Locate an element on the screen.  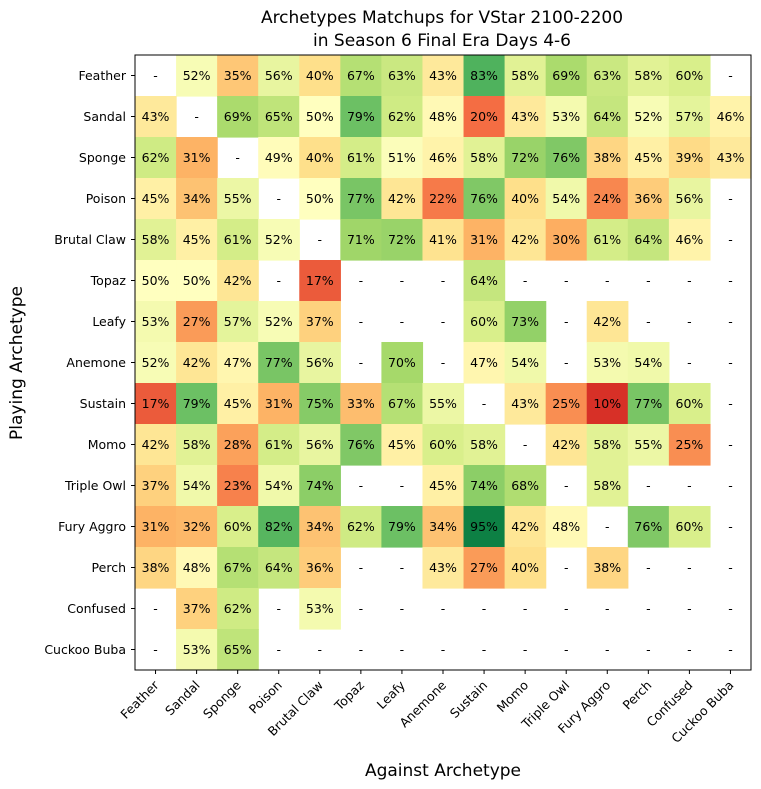
cell-value-label: 34% is located at coordinates (197, 198).